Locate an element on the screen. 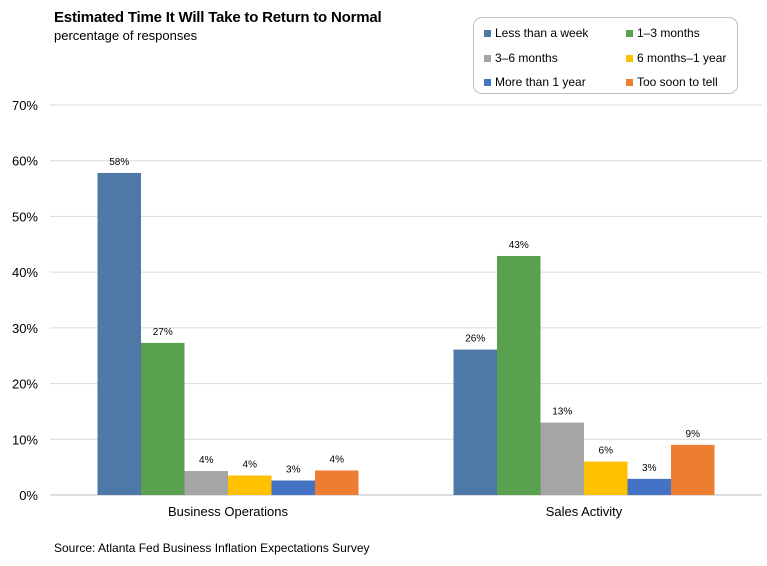  legend-label: Too soon to tell is located at coordinates (677, 82).